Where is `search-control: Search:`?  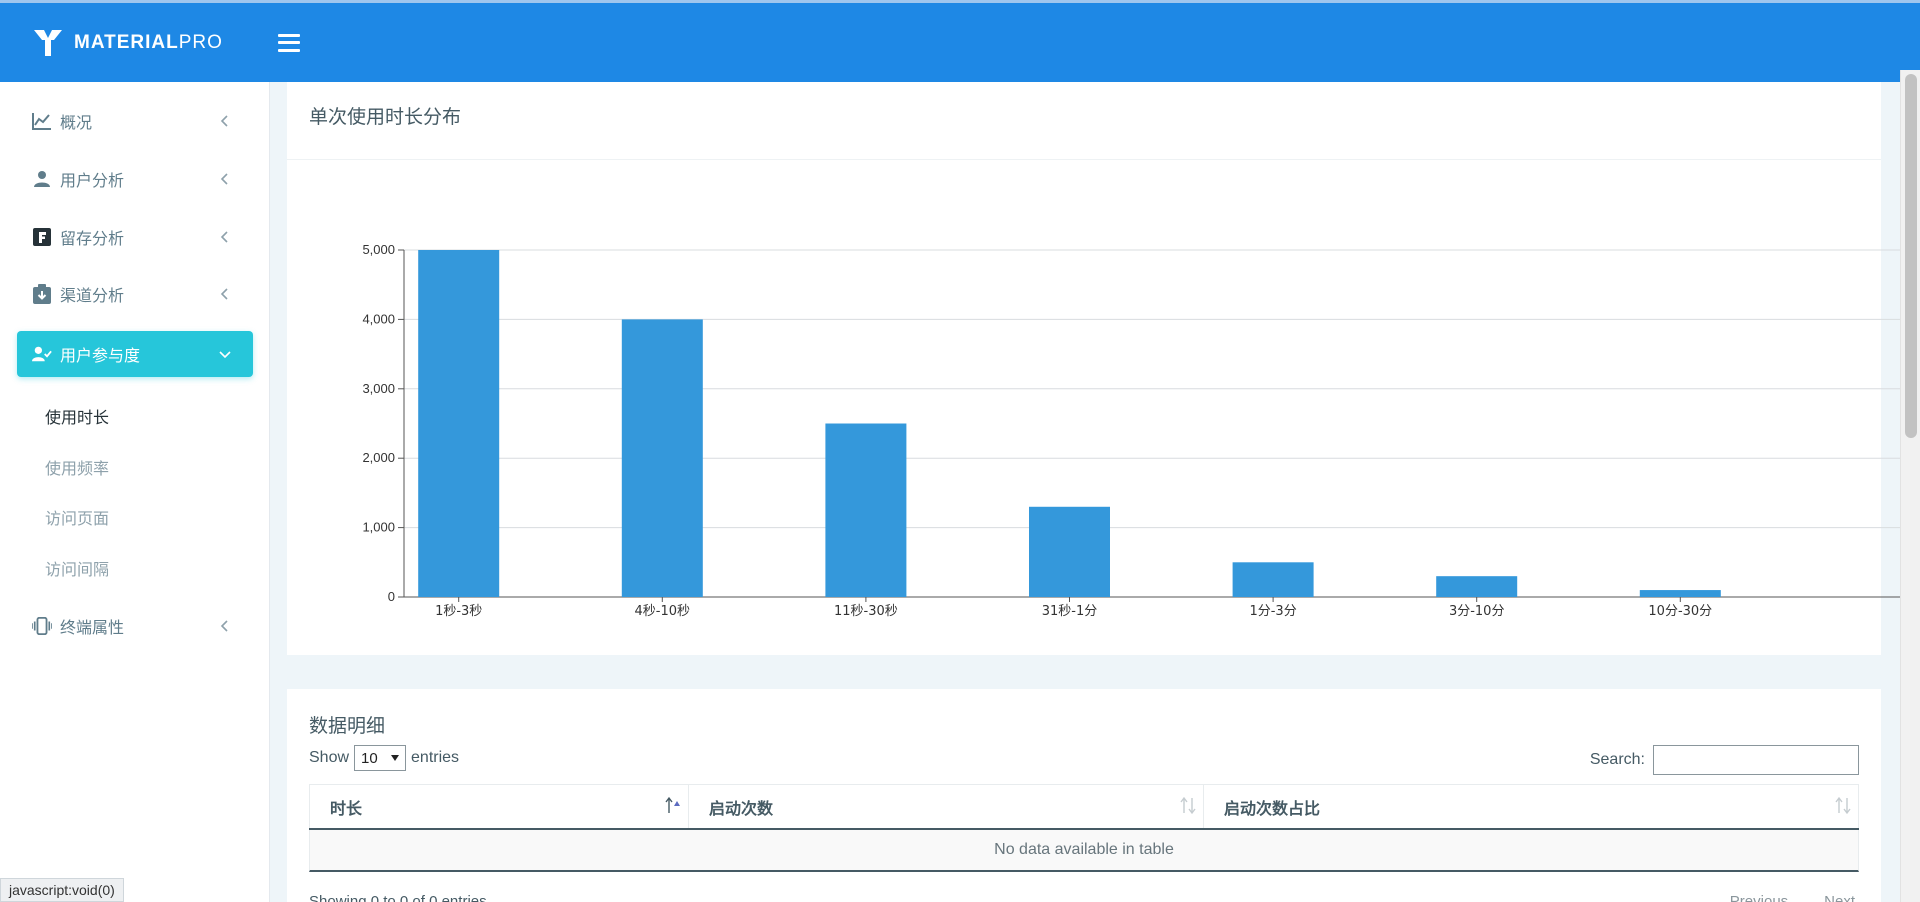
search-control: Search: is located at coordinates (1724, 760).